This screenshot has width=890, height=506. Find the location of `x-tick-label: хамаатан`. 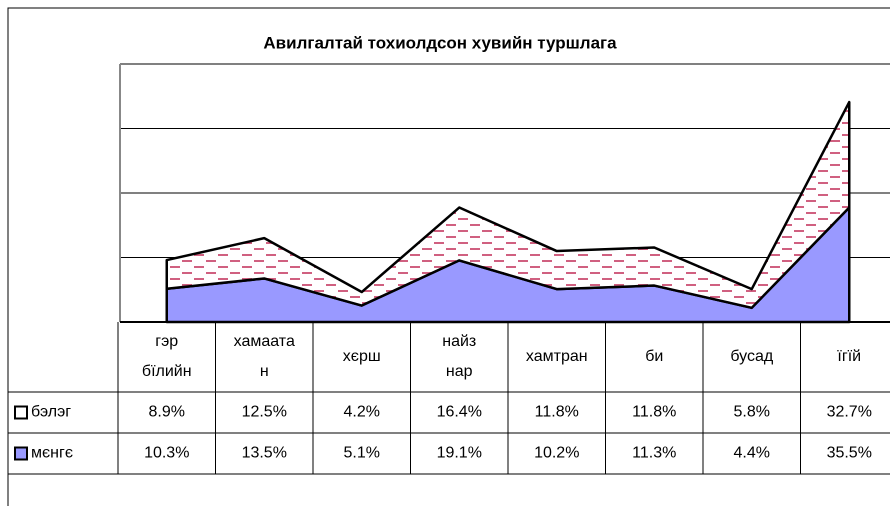

x-tick-label: хамаатан is located at coordinates (264, 356).